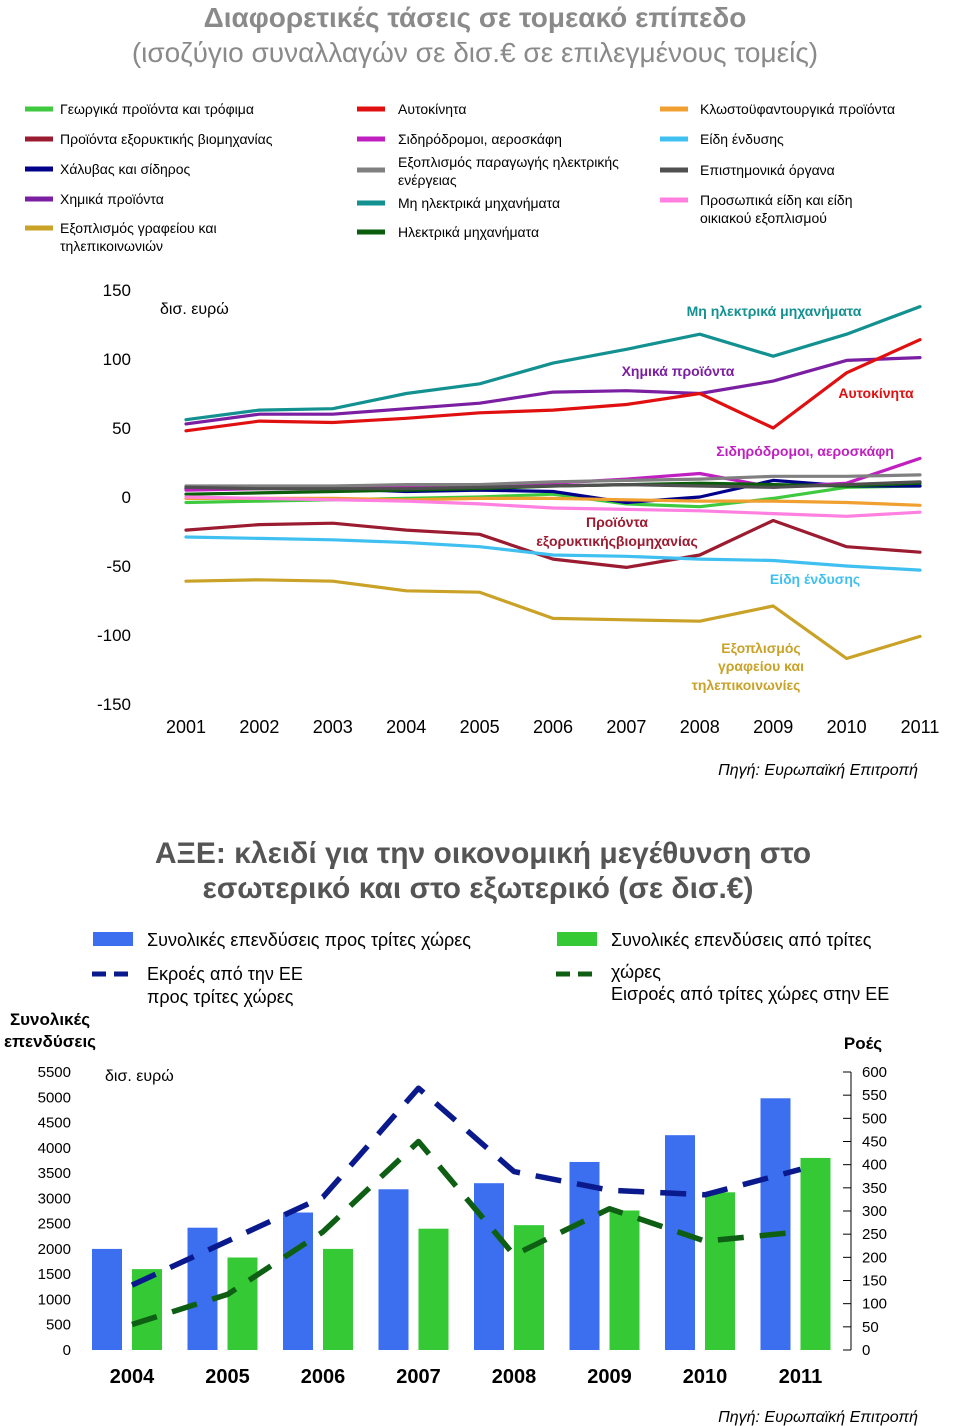 This screenshot has width=960, height=1426. Describe the element at coordinates (874, 1072) in the screenshot. I see `chart2-right-ytick-label: 600` at that location.